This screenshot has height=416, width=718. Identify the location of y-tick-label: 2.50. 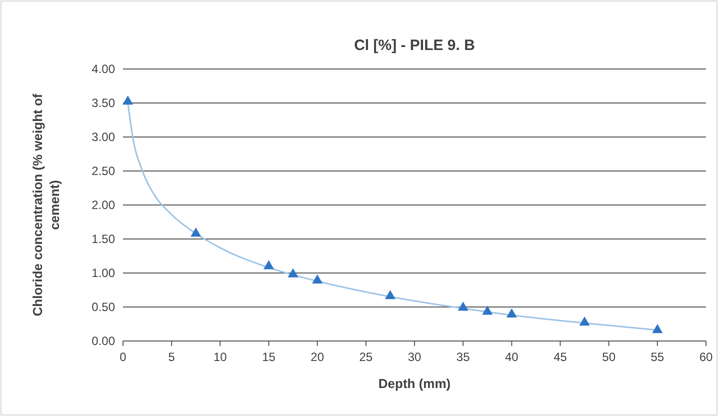
(104, 171).